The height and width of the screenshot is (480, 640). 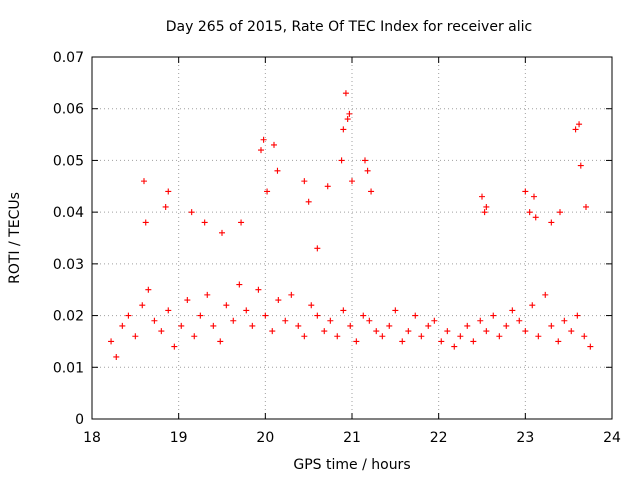 What do you see at coordinates (68, 110) in the screenshot?
I see `y-tick-label: 0.06` at bounding box center [68, 110].